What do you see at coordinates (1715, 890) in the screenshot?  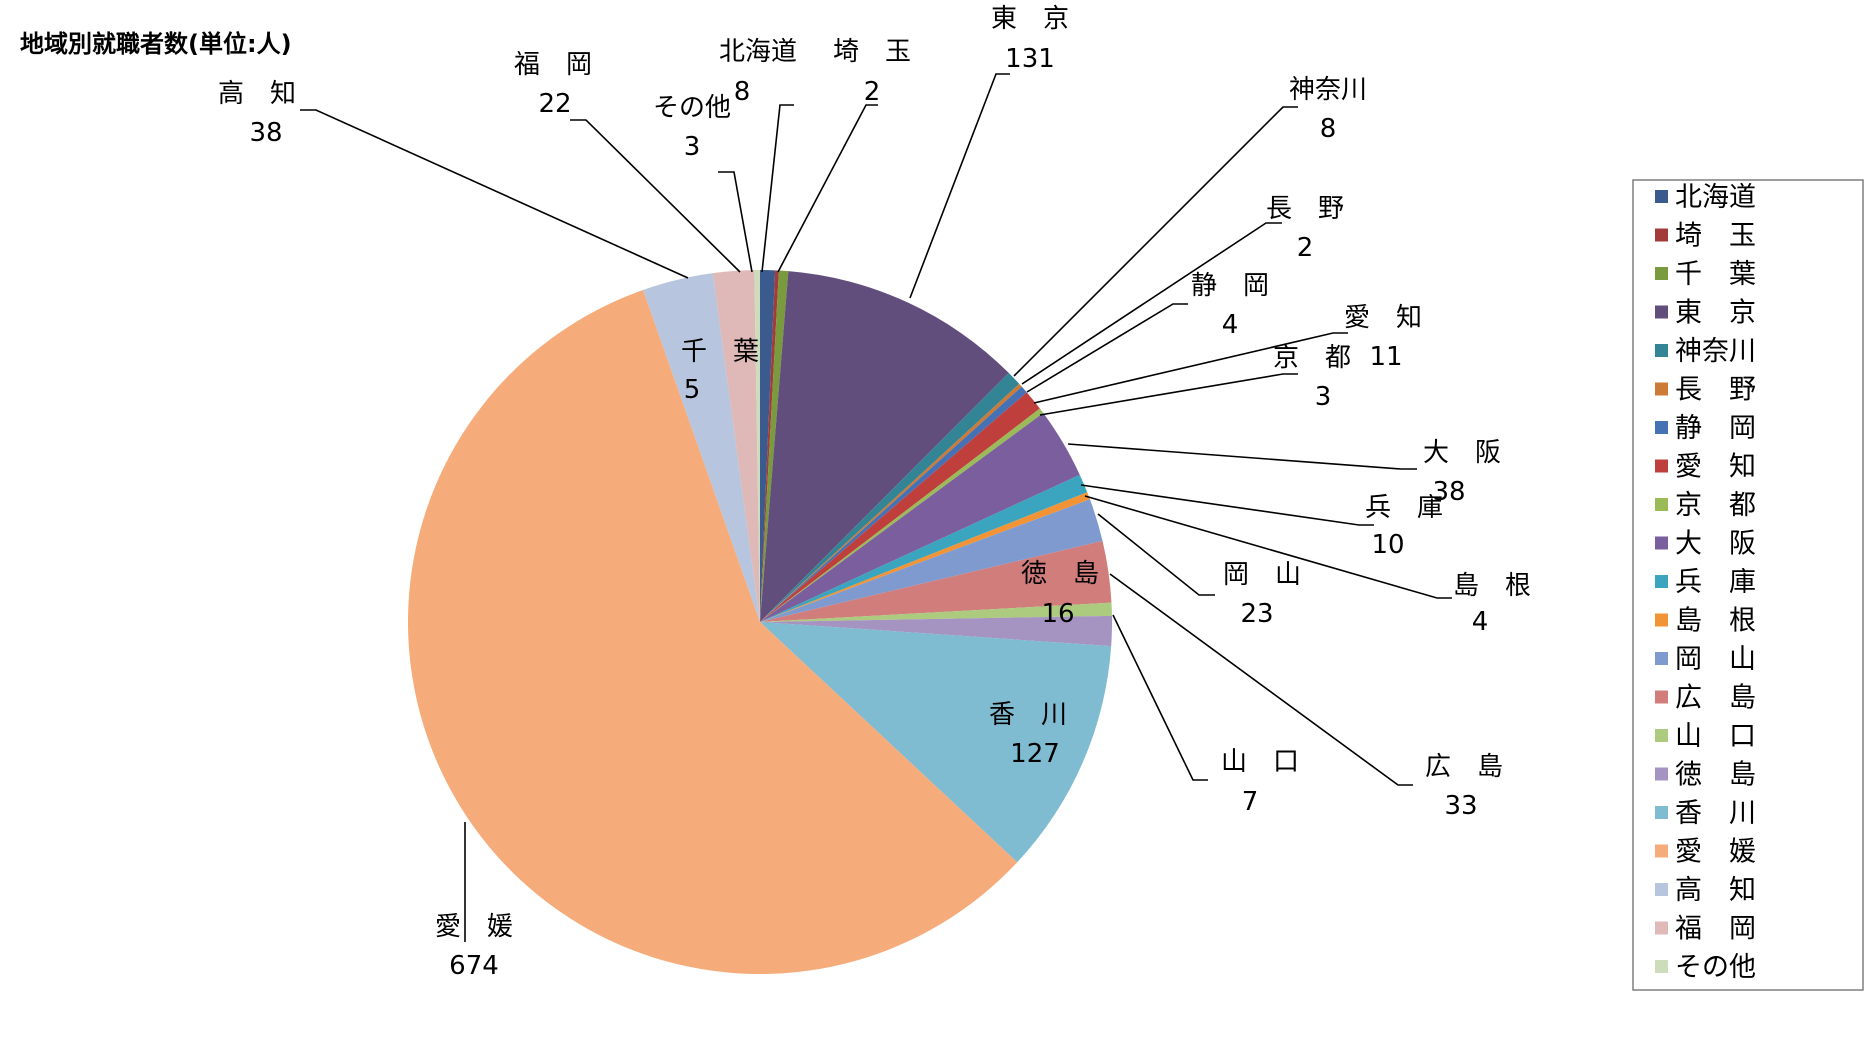 I see `legend-label-19: 高 知` at bounding box center [1715, 890].